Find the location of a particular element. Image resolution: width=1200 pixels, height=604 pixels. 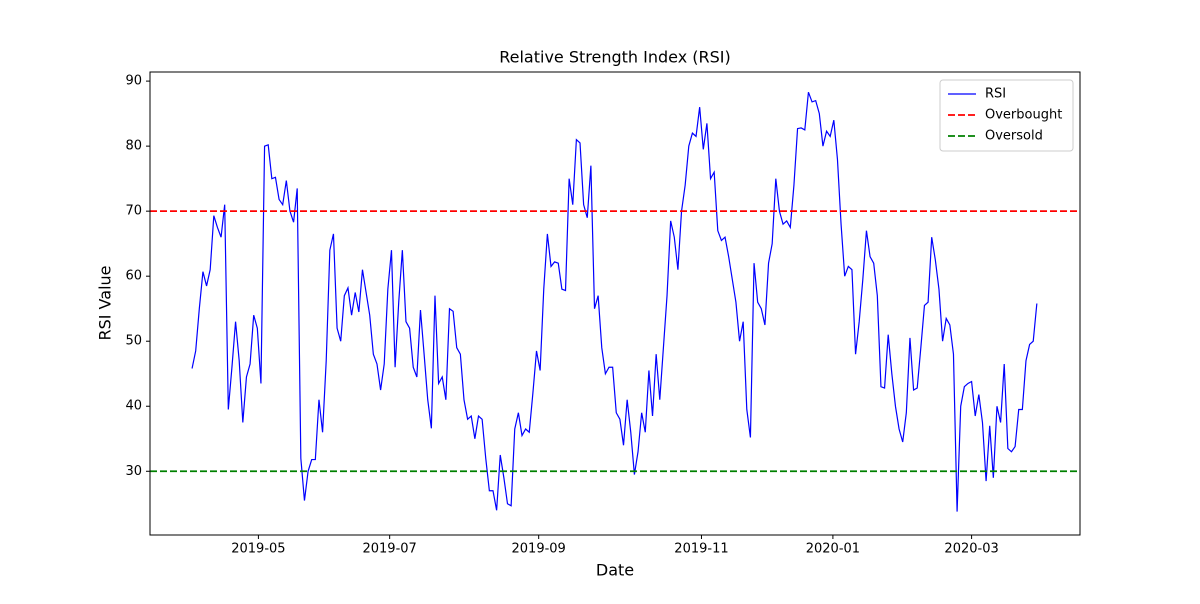

legend-label: RSI is located at coordinates (995, 94).